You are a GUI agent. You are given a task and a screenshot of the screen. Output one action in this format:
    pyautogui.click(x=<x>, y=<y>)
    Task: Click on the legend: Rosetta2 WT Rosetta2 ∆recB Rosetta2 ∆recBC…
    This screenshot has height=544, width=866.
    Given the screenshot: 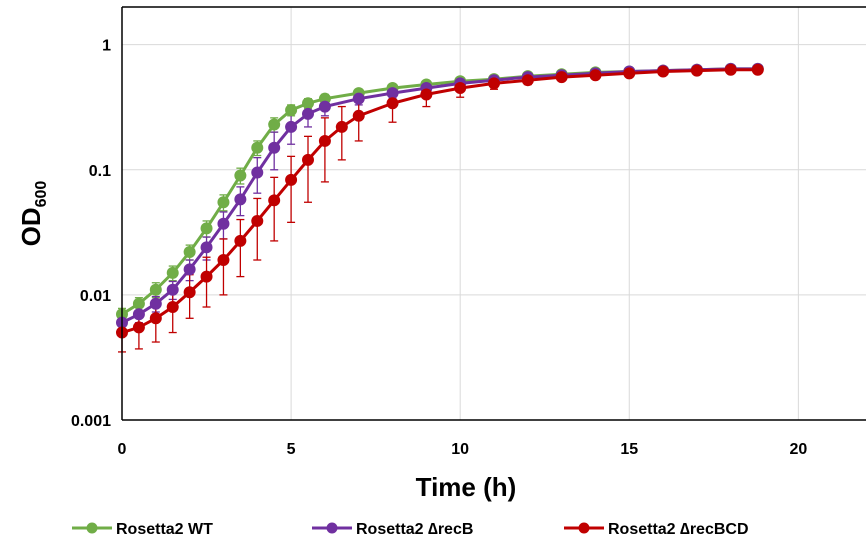 What is the action you would take?
    pyautogui.click(x=410, y=529)
    